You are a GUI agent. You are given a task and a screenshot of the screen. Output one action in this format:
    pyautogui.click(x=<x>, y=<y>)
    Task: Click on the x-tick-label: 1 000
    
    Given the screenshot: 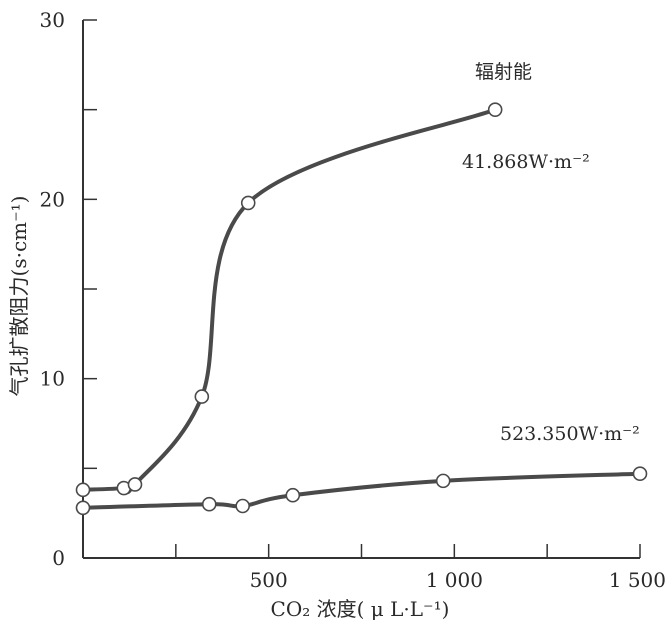 What is the action you would take?
    pyautogui.click(x=454, y=580)
    